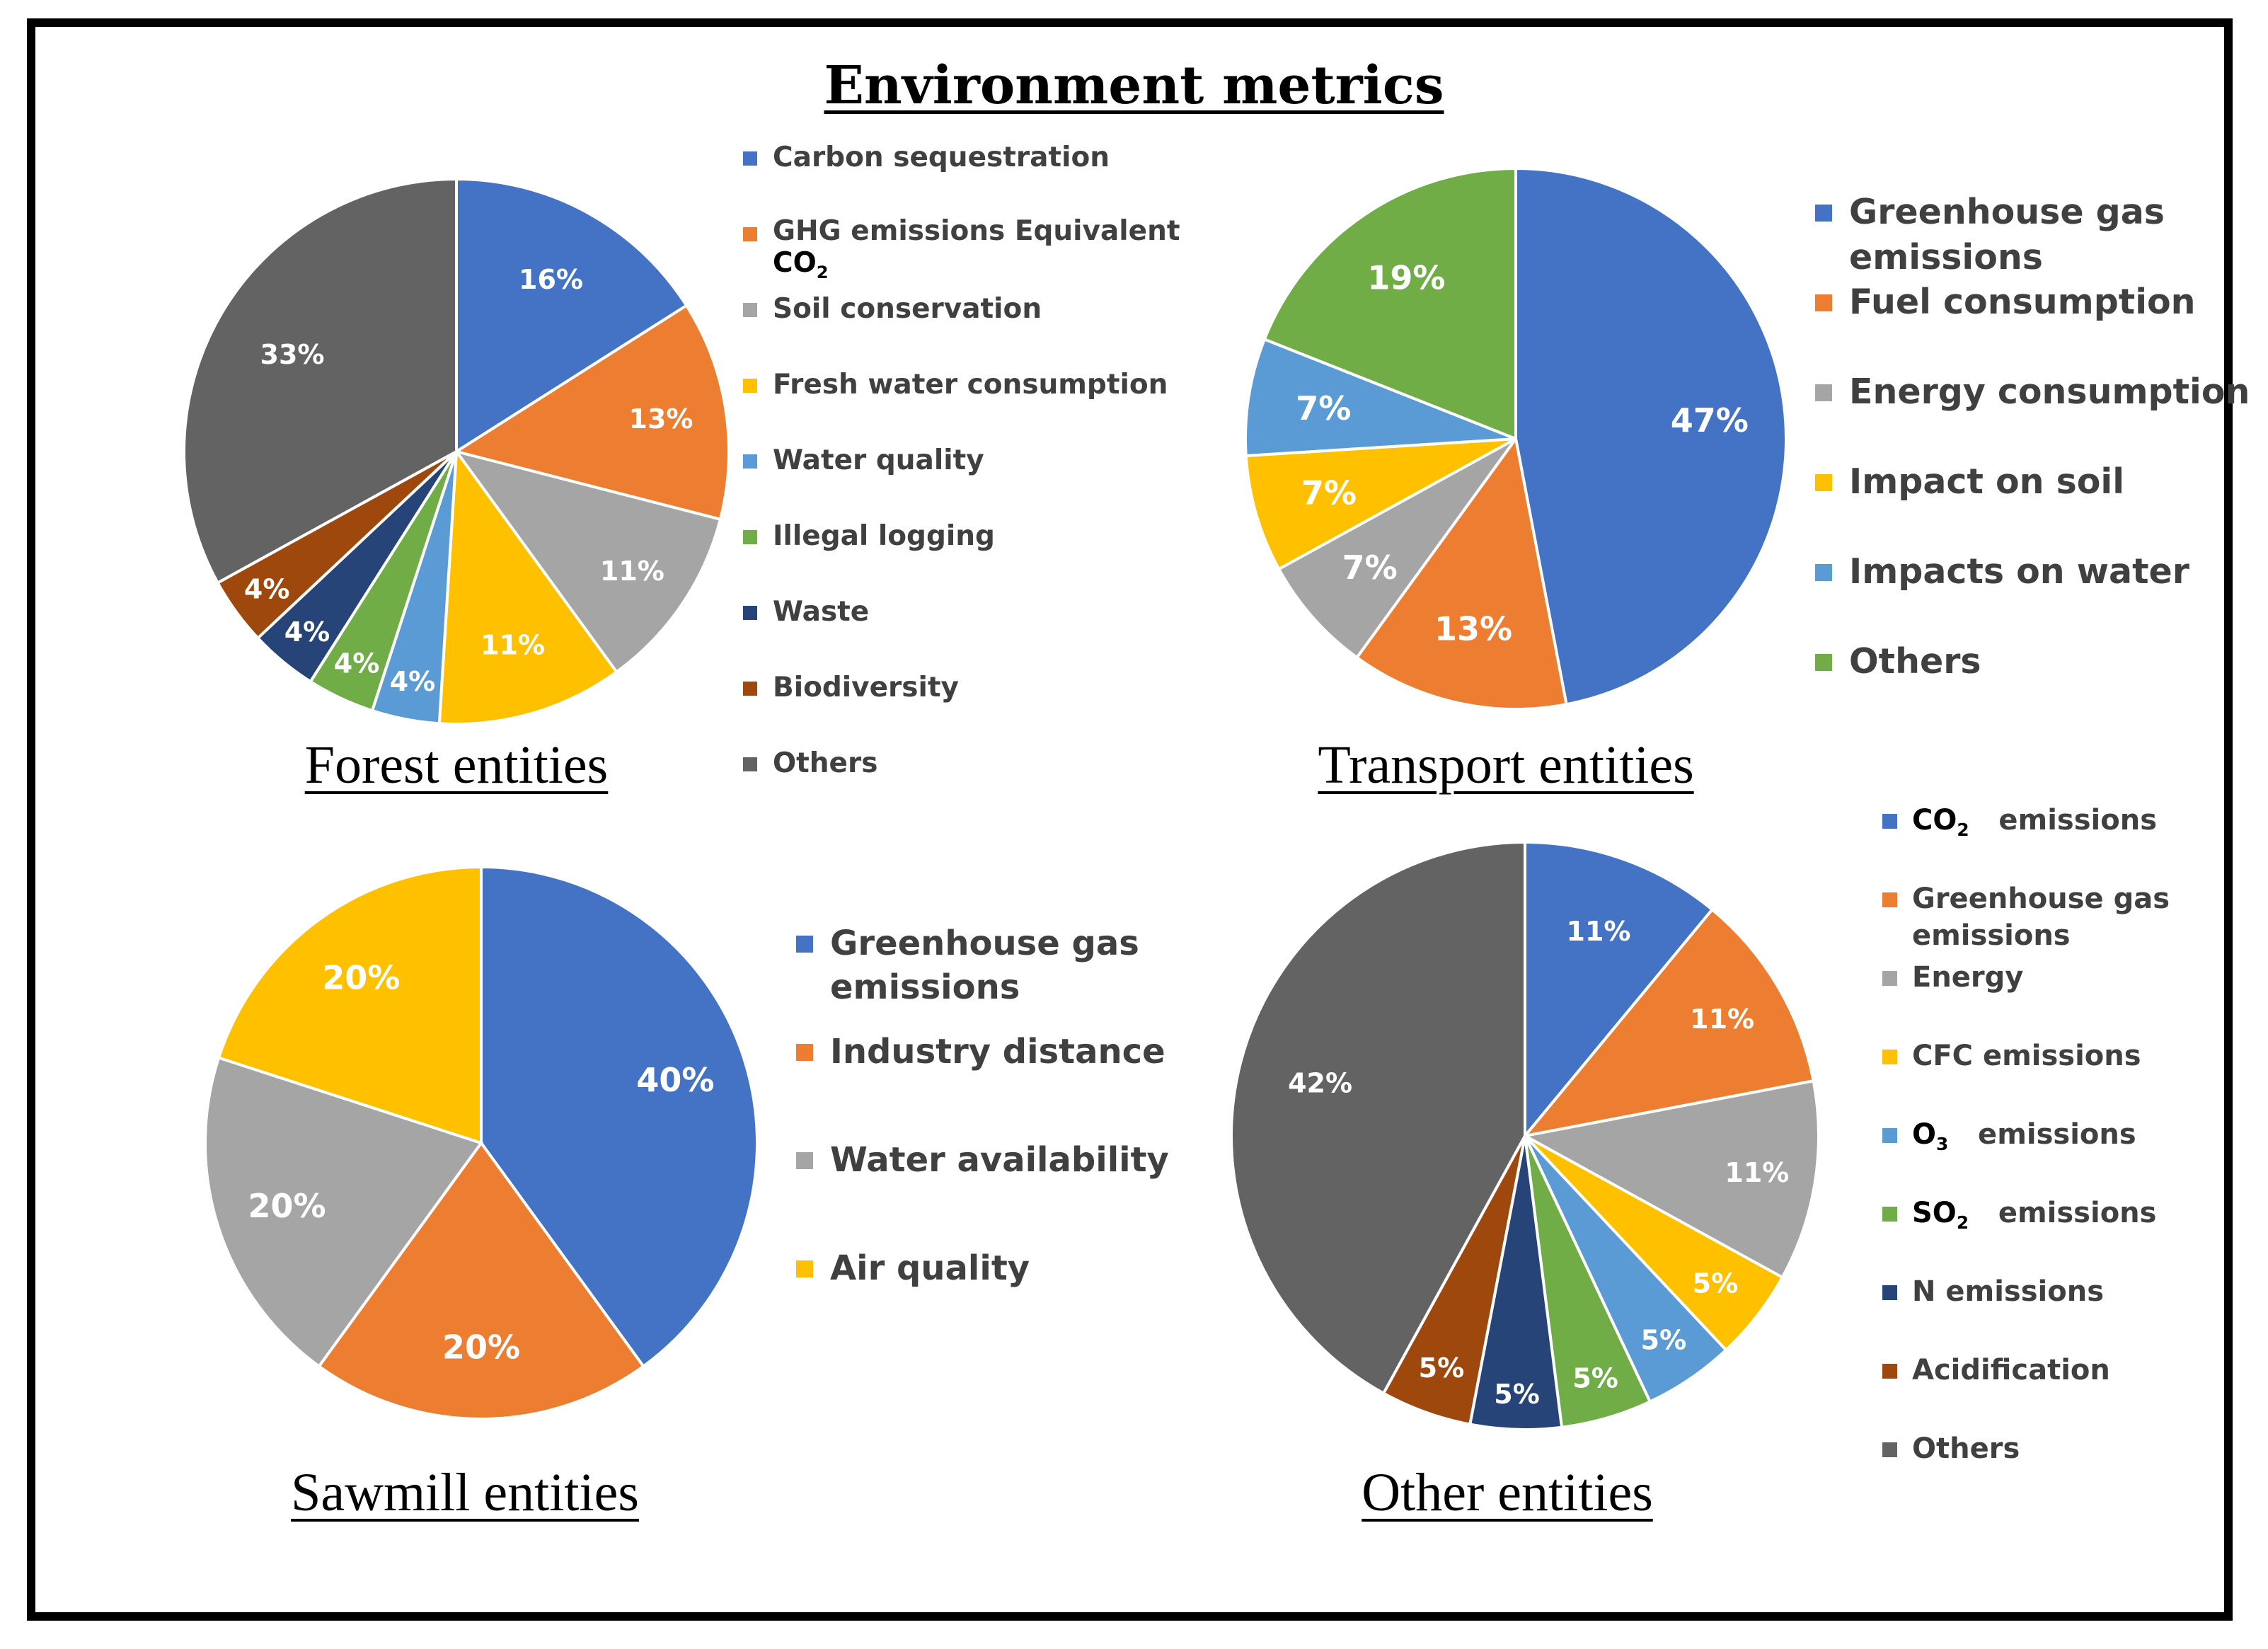  What do you see at coordinates (287, 1206) in the screenshot?
I see `sawmill-data-label-3: 20%` at bounding box center [287, 1206].